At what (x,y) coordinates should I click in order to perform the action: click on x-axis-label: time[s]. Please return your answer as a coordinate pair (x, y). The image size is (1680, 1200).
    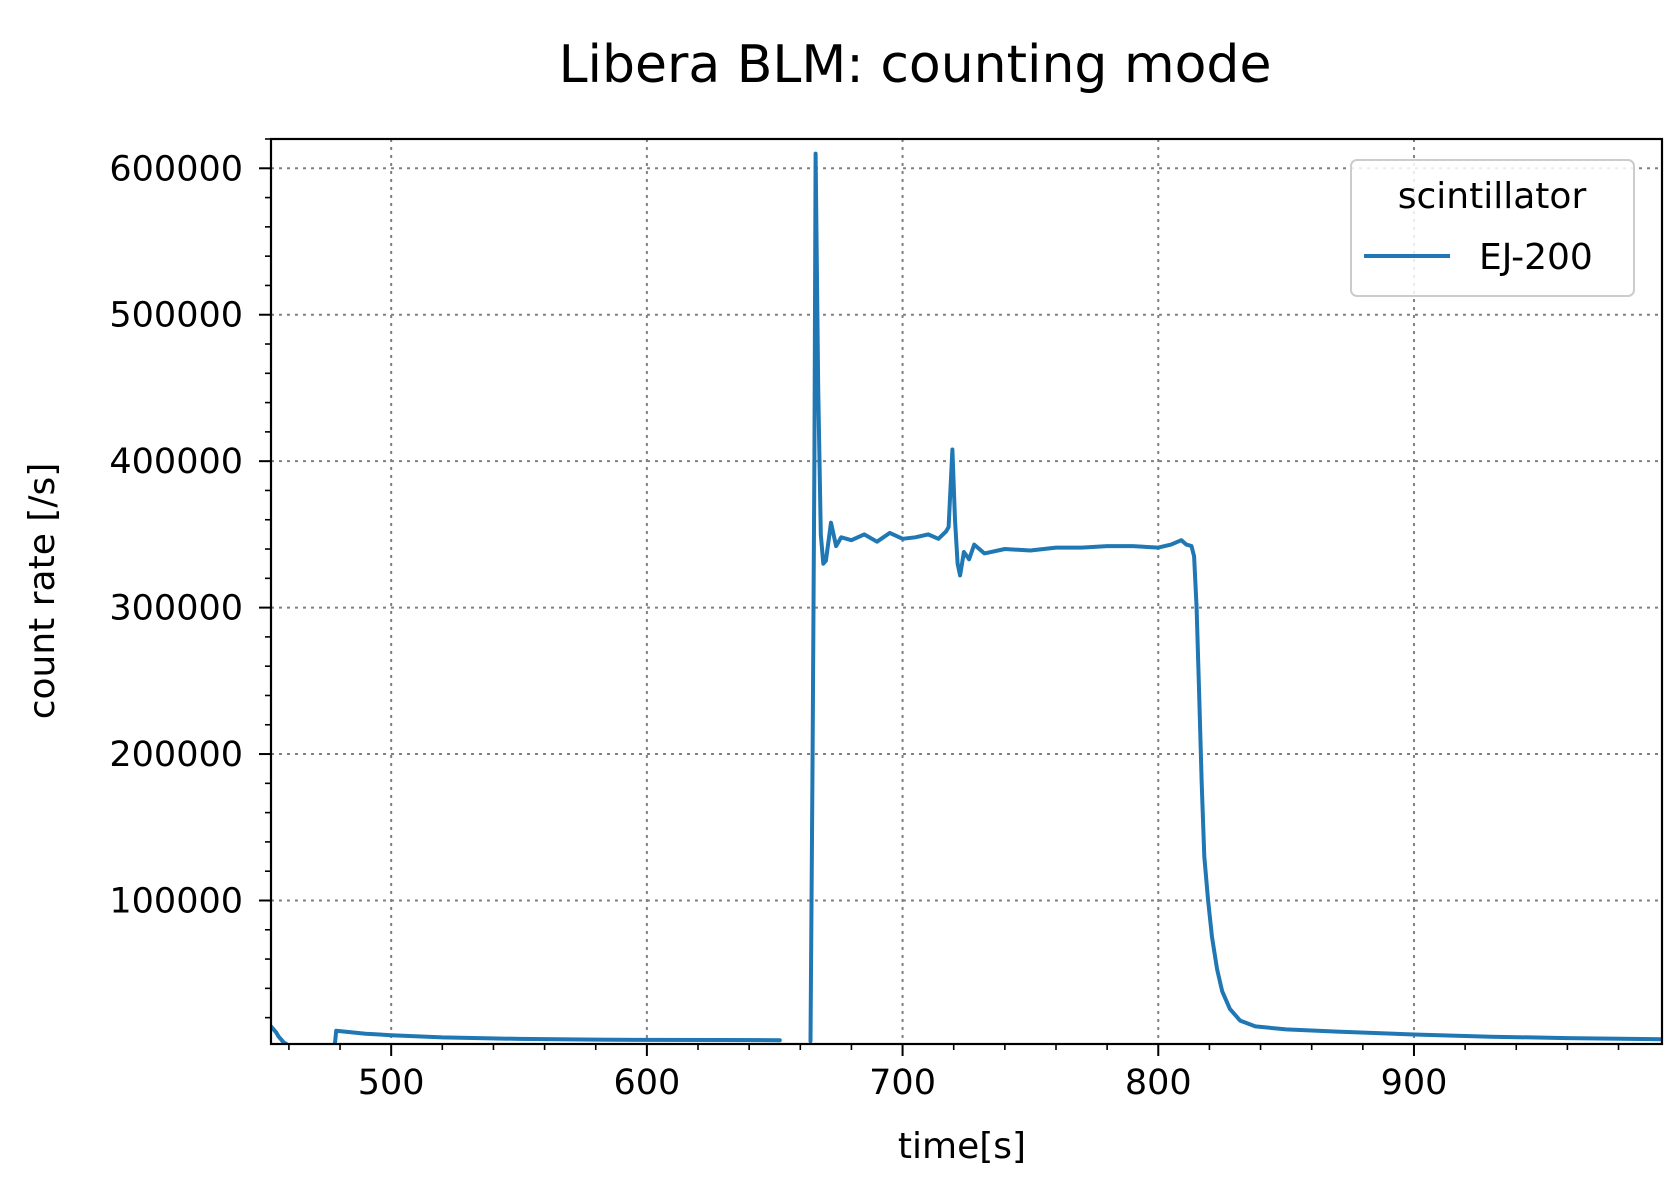
    Looking at the image, I should click on (962, 1146).